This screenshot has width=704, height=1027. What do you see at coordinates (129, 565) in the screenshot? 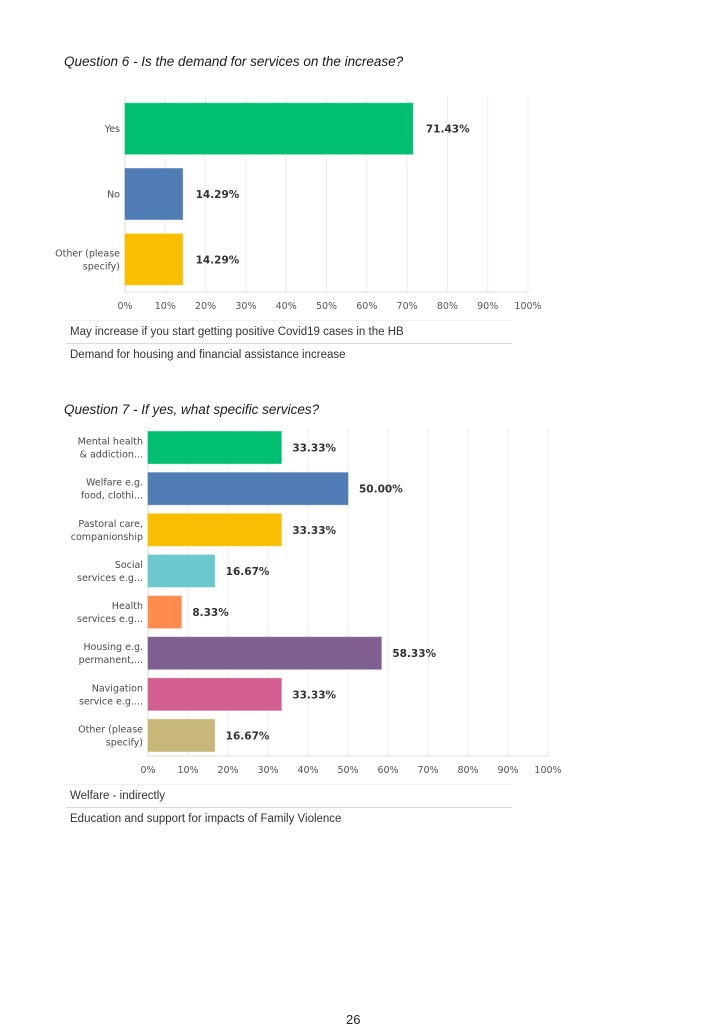
I see `category-label: Social` at bounding box center [129, 565].